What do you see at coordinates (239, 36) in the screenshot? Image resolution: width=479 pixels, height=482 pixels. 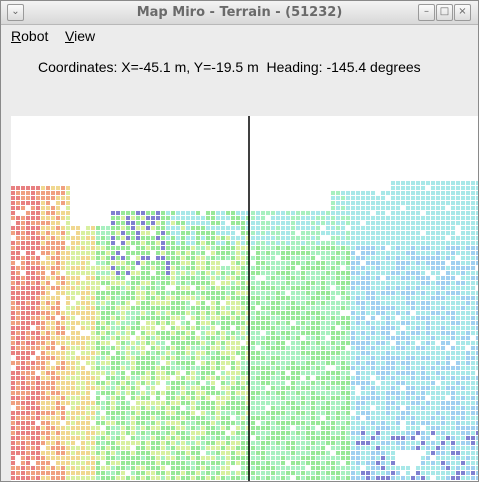 I see `menu-bar: Robot View` at bounding box center [239, 36].